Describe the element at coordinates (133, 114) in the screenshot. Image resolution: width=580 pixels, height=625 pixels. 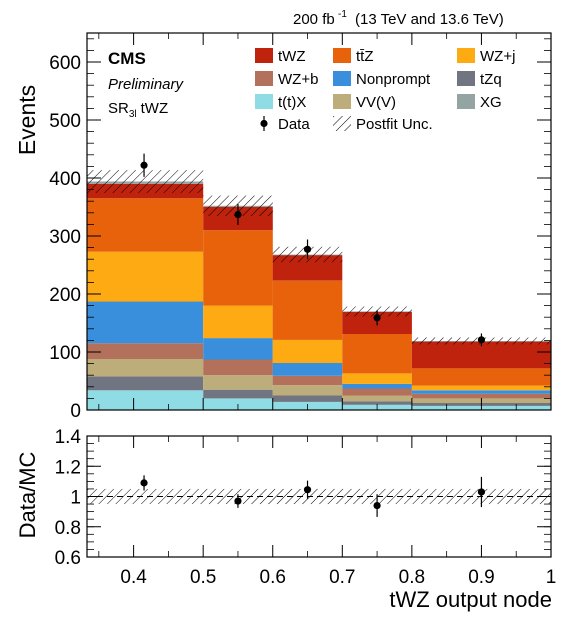
I see `region-sub: 3l` at that location.